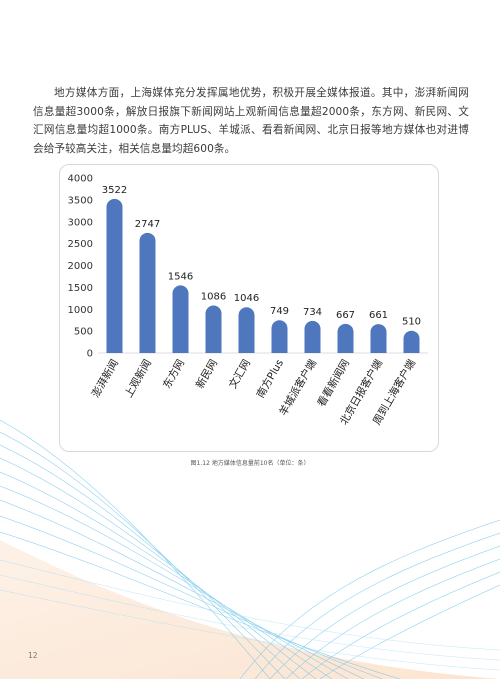  I want to click on x-tick-label: 澎湃新闻, so click(105, 378).